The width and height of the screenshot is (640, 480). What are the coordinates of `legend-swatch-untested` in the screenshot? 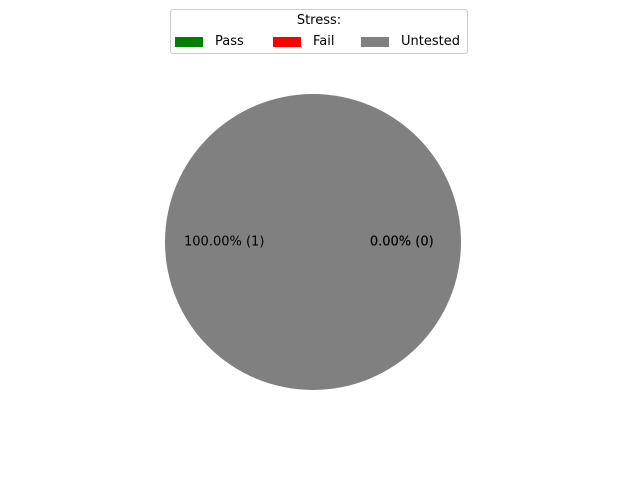 It's located at (375, 42).